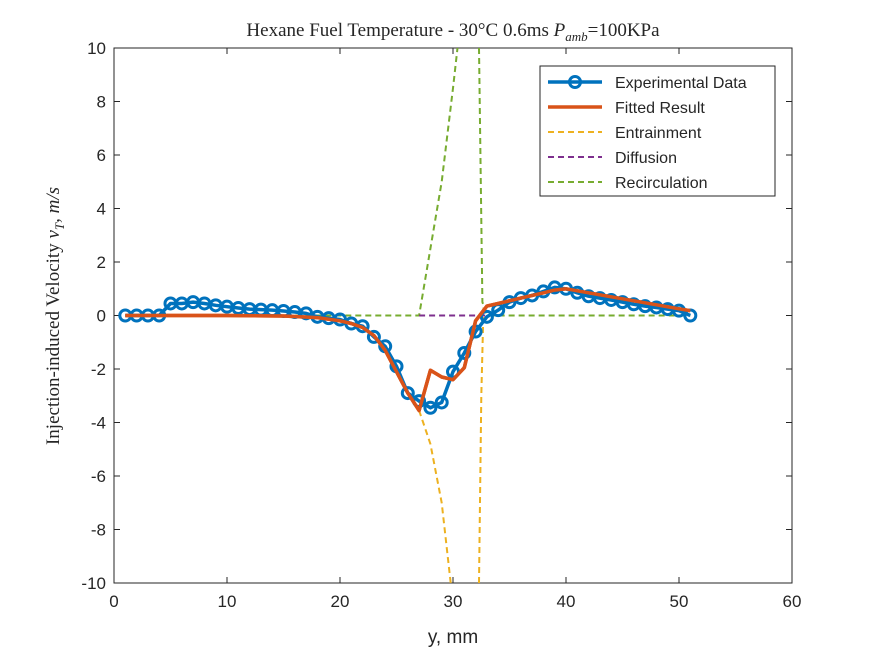 This screenshot has height=656, width=875. I want to click on y-tick-label: 6, so click(101, 155).